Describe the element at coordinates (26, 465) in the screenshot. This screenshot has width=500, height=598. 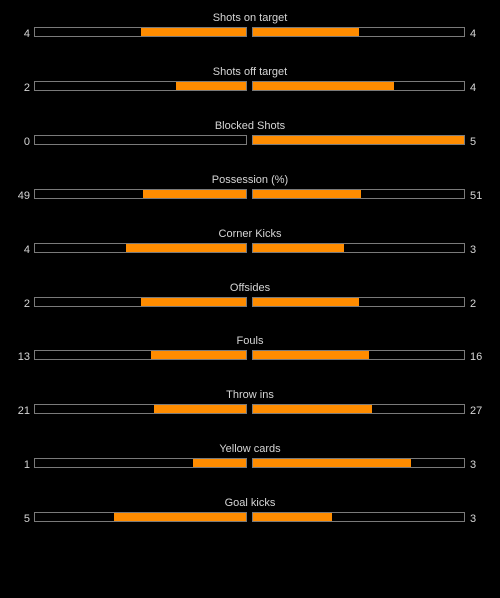
I see `home-value: 1` at that location.